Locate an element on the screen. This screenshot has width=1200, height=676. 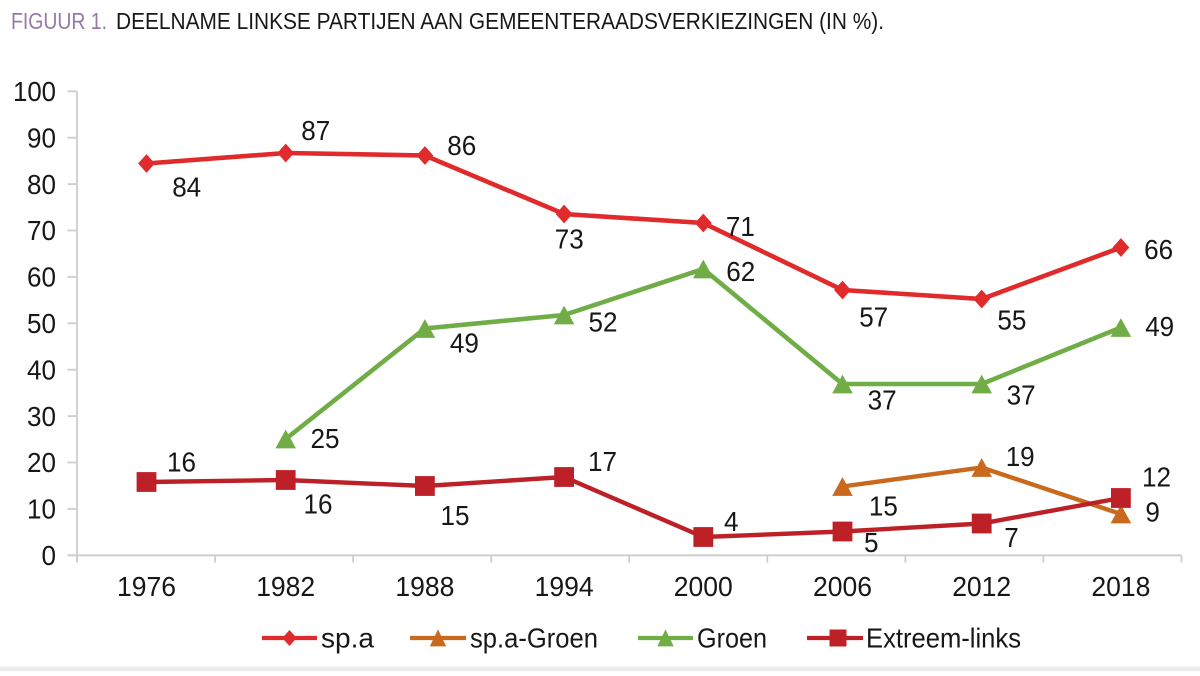
svg-text: 7 is located at coordinates (1011, 537).